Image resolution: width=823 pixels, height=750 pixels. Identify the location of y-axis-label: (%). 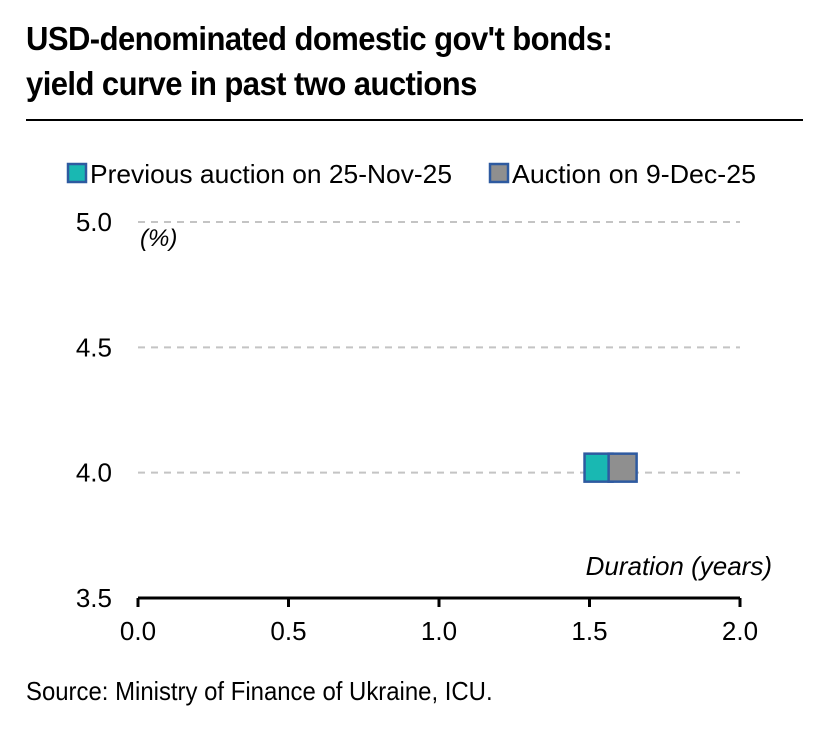
(158, 238).